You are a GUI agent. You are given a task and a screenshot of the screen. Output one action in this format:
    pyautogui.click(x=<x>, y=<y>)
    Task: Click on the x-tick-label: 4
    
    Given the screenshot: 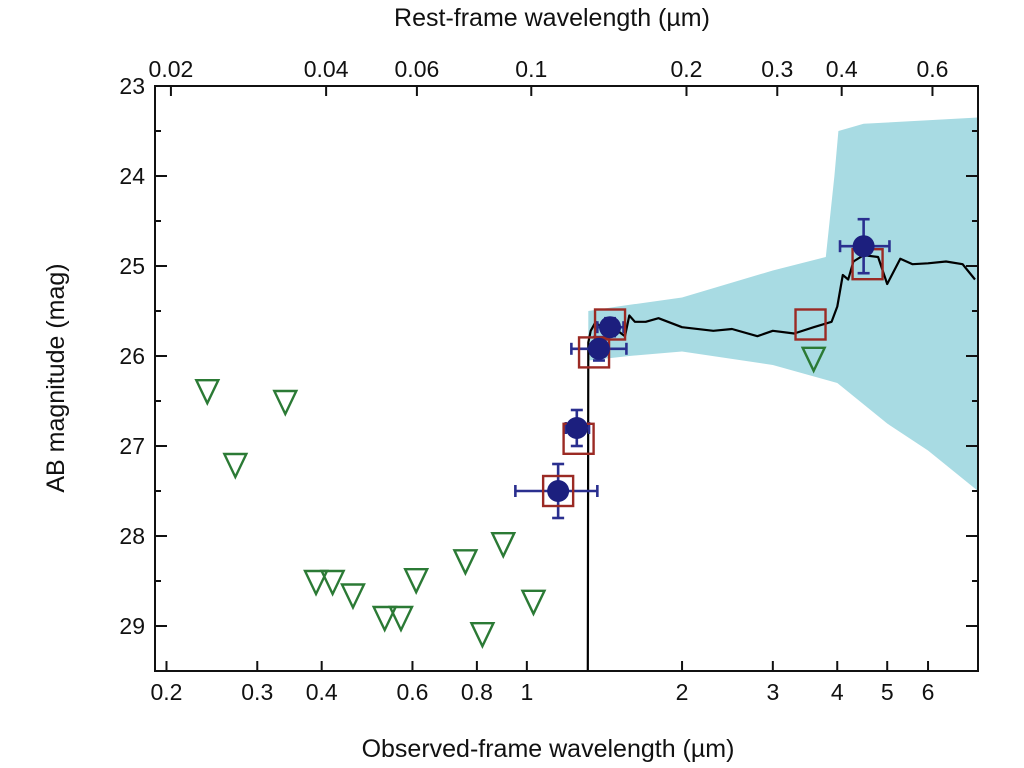 What is the action you would take?
    pyautogui.click(x=837, y=692)
    